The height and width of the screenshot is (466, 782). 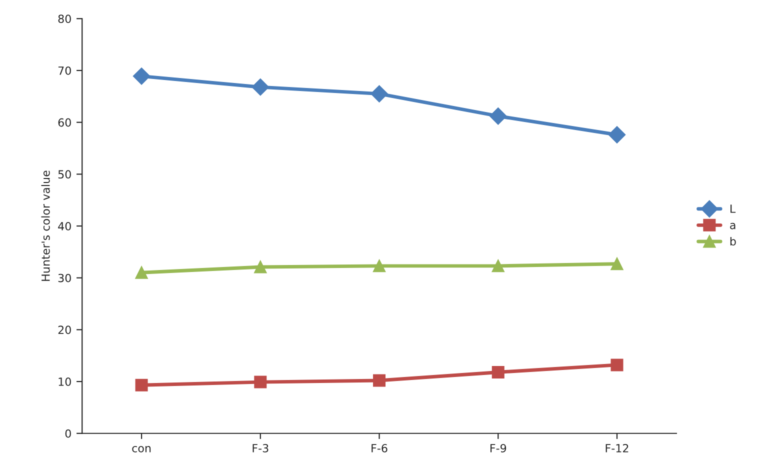 I want to click on x-tick-label: F-12, so click(x=617, y=448).